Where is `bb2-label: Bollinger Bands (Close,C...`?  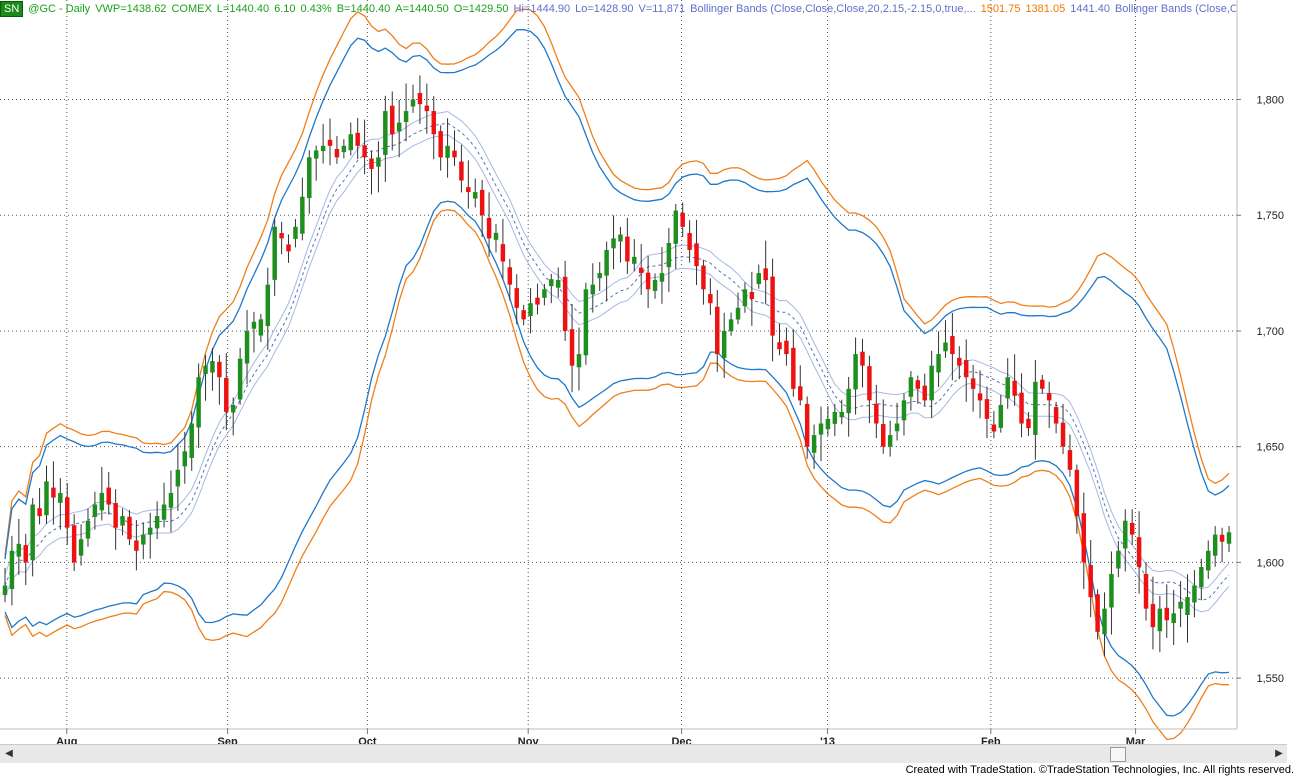 bb2-label: Bollinger Bands (Close,C... is located at coordinates (1175, 9).